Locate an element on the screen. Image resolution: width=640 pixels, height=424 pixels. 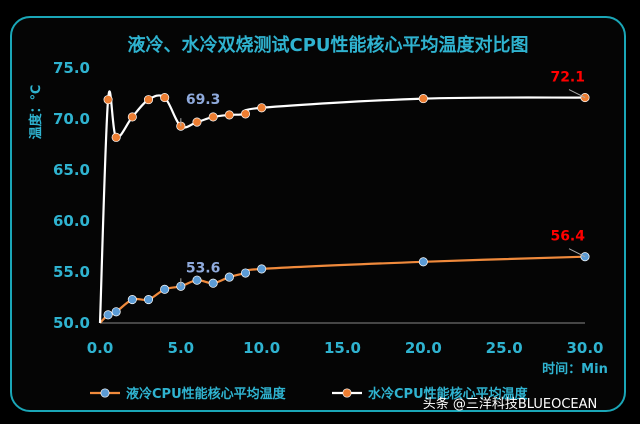
x-tick-label: 20.0 is located at coordinates (423, 348).